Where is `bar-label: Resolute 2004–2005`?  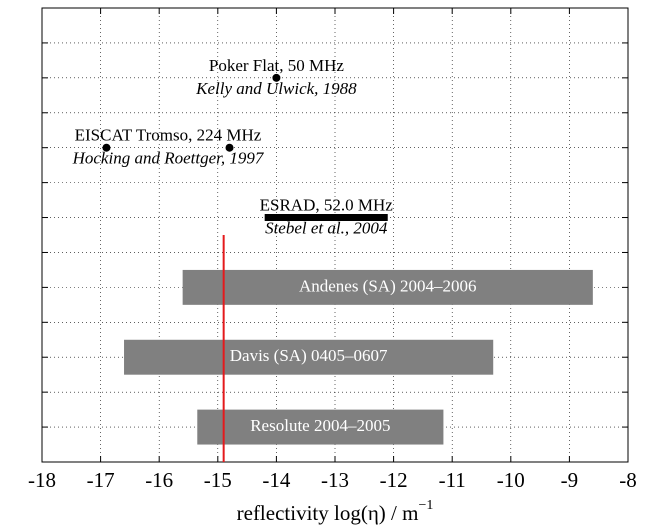 bar-label: Resolute 2004–2005 is located at coordinates (320, 425).